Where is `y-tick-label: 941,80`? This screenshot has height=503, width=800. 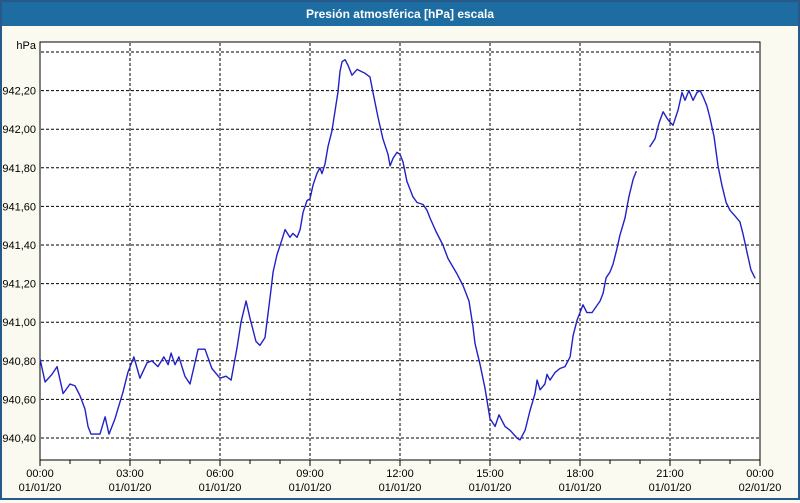
y-tick-label: 941,80 is located at coordinates (19, 169).